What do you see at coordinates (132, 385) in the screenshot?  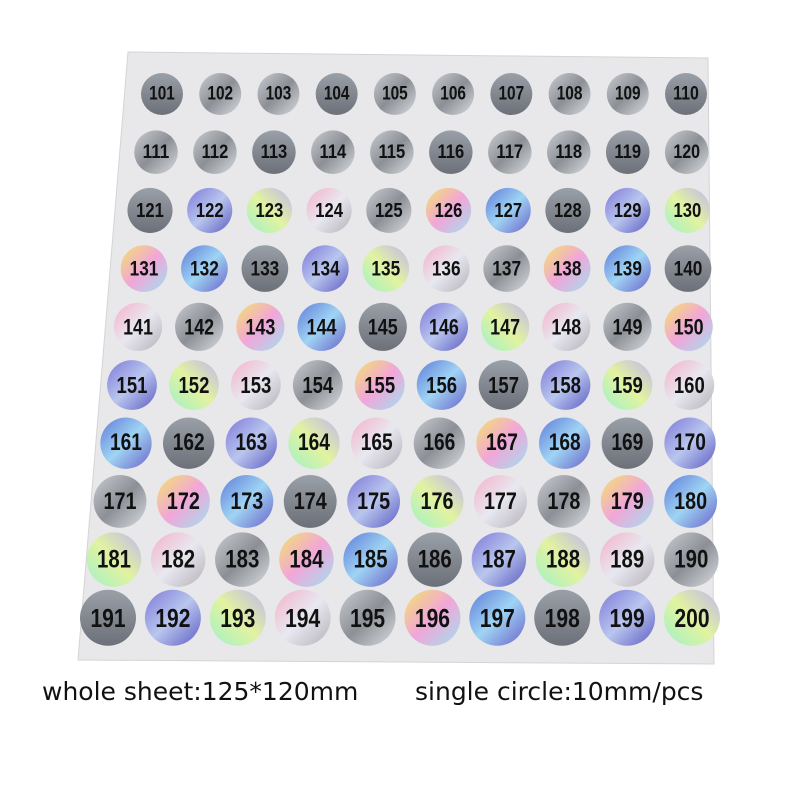 I see `sticker-number: 151` at bounding box center [132, 385].